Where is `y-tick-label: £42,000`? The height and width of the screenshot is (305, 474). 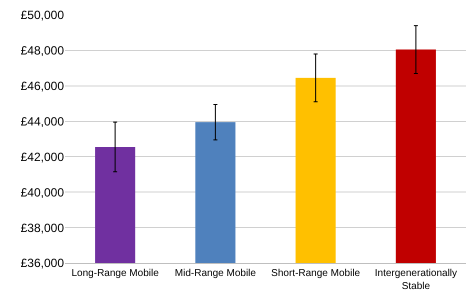 y-tick-label: £42,000 is located at coordinates (42, 157).